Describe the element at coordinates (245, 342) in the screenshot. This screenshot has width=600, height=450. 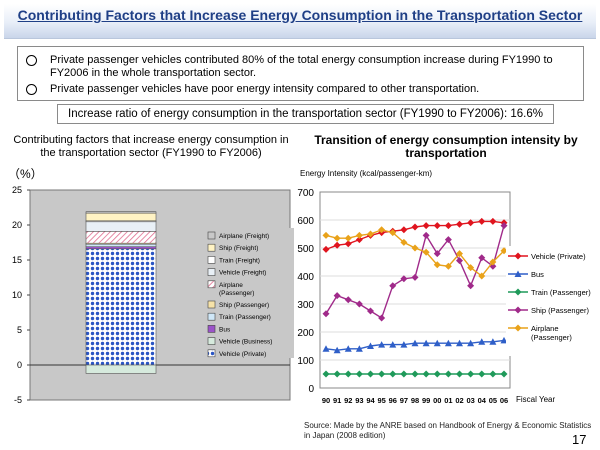
I see `legend-label: Vehicle (Business)` at that location.